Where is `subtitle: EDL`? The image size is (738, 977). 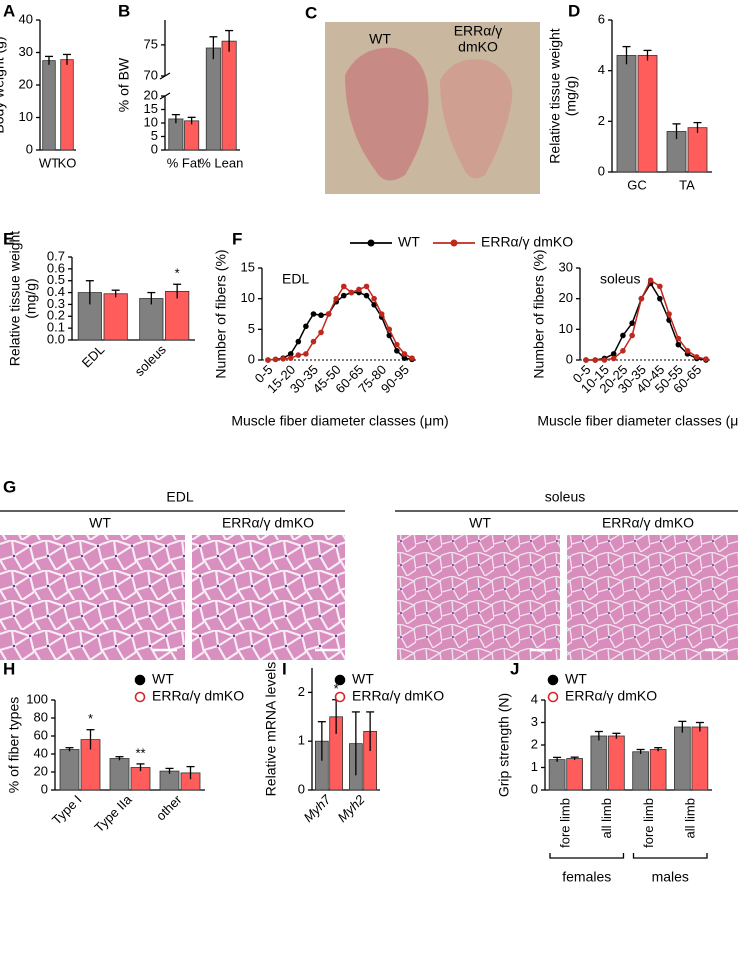
subtitle: EDL is located at coordinates (295, 279).